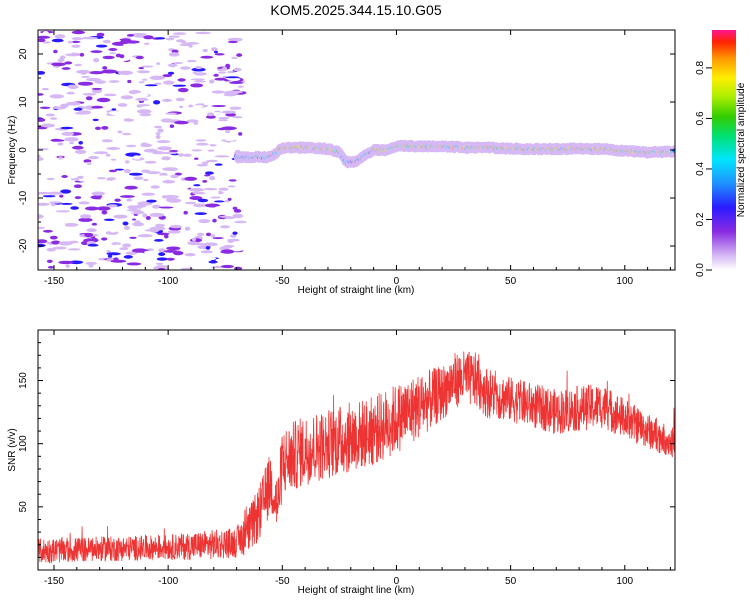 This screenshot has height=600, width=750. Describe the element at coordinates (23, 54) in the screenshot. I see `y-tick-label: 20` at that location.